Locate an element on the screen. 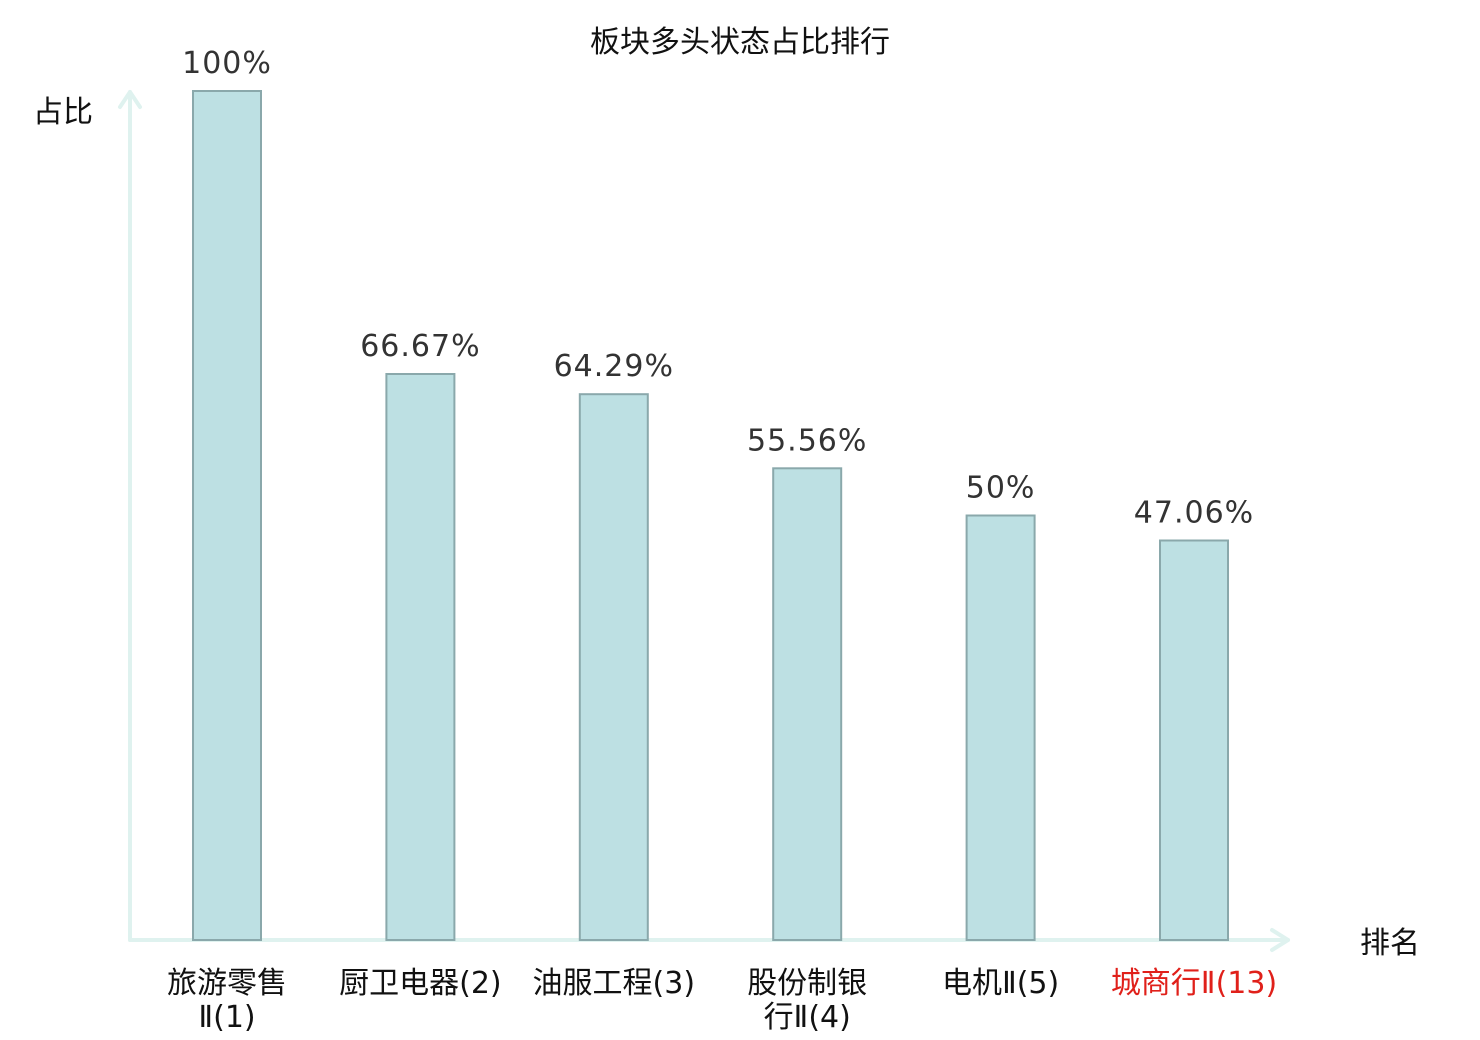 The width and height of the screenshot is (1480, 1040). category-label-line: 电机Ⅱ(5) is located at coordinates (1000, 983).